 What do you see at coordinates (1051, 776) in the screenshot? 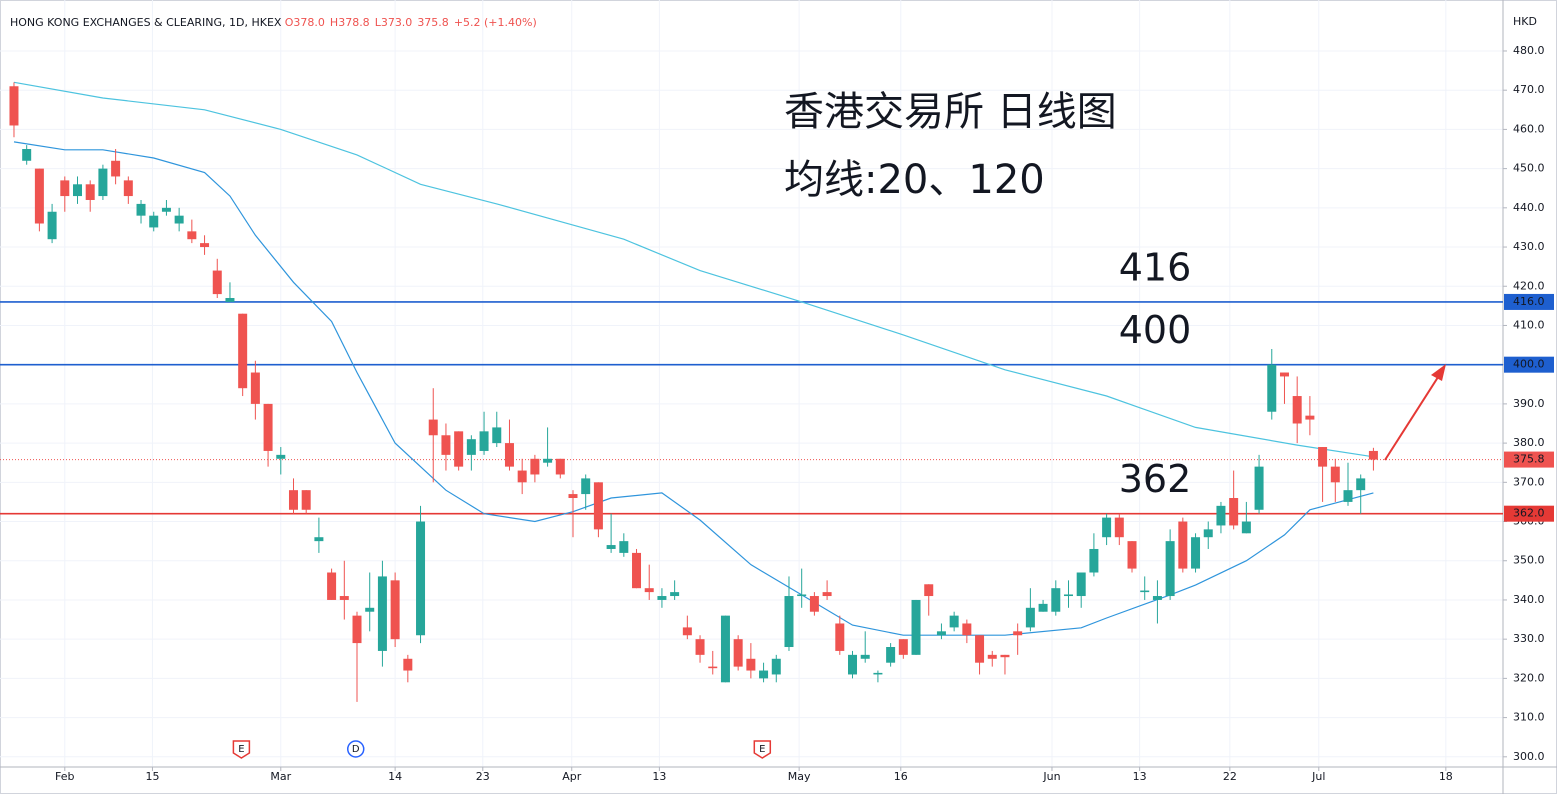
I see `x-tick-label: Jun` at bounding box center [1051, 776].